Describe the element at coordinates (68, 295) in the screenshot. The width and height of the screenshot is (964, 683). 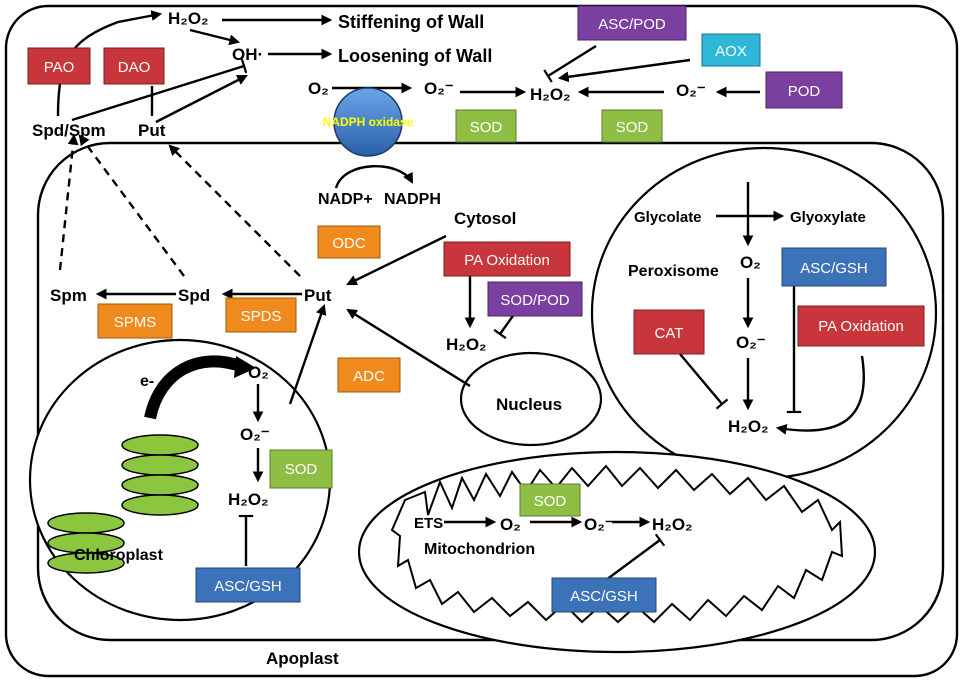
I see `spm-label: Spm` at that location.